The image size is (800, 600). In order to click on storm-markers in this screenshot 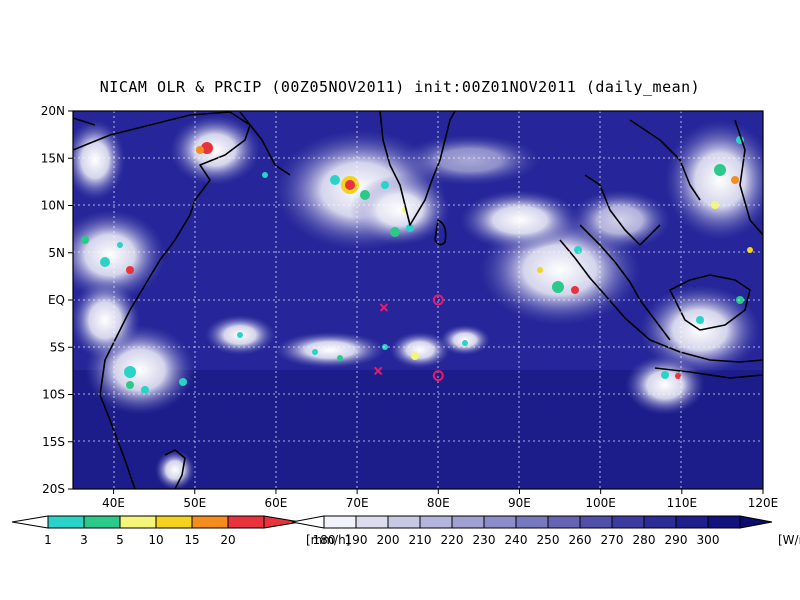, I will do `click(409, 338)`.